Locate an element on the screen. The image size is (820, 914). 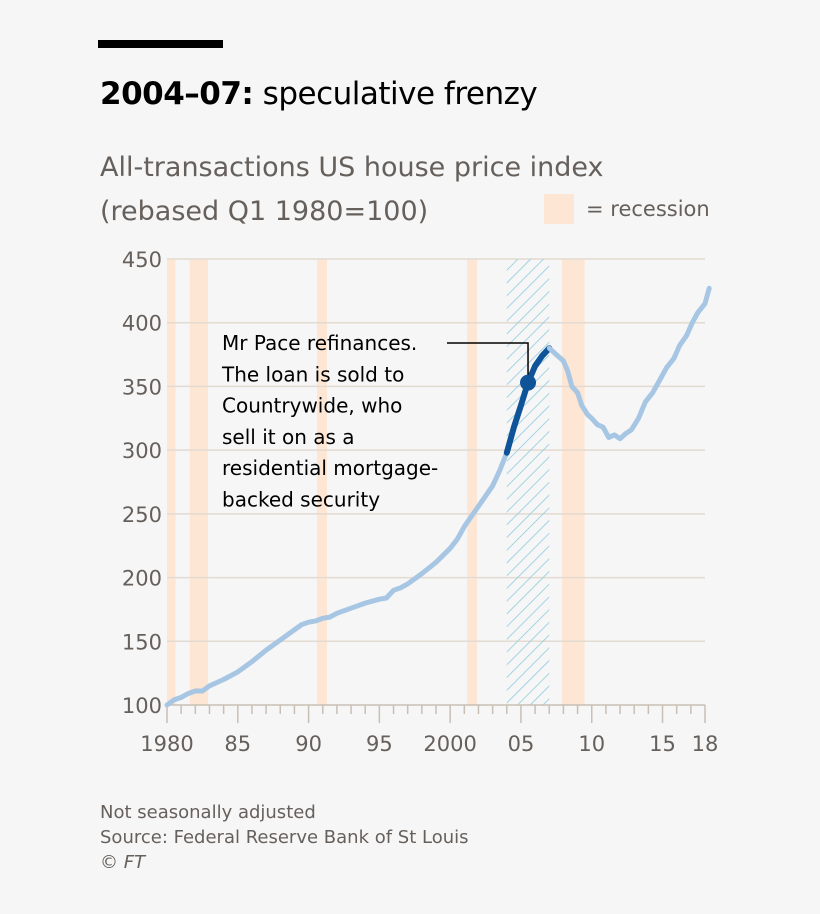
x-tick-label: 90 is located at coordinates (308, 744).